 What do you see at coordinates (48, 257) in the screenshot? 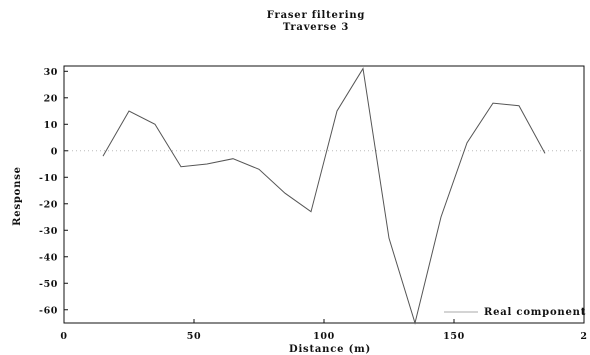
I see `y-tick-label: -40` at bounding box center [48, 257].